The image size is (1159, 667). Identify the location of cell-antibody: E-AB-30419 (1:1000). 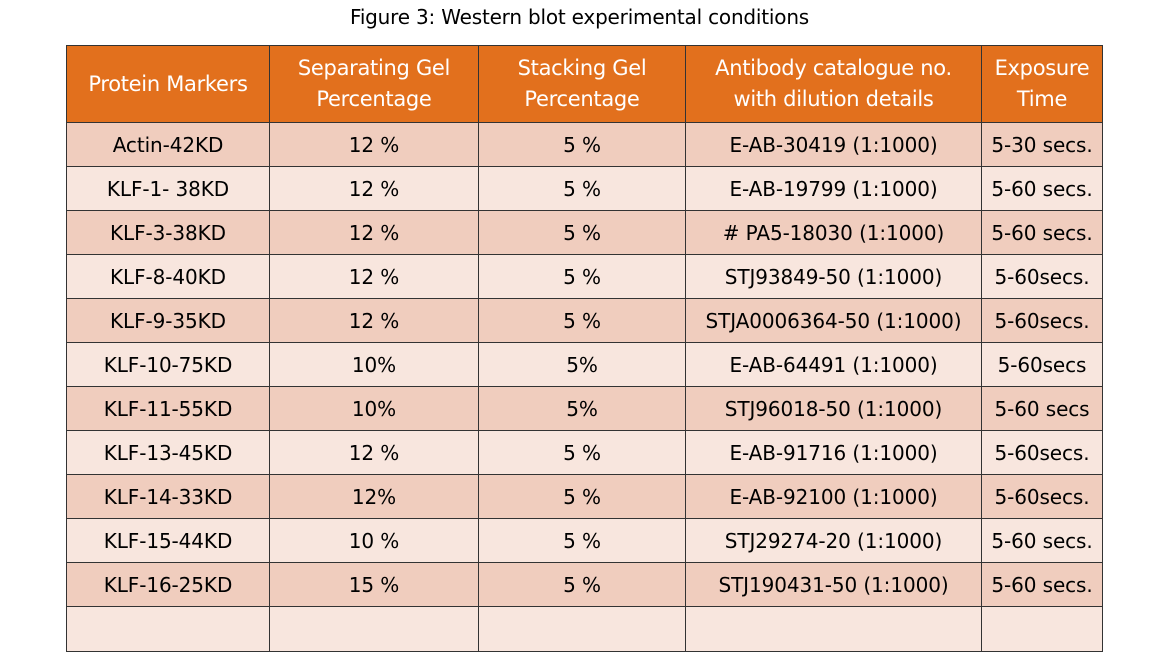
(833, 144).